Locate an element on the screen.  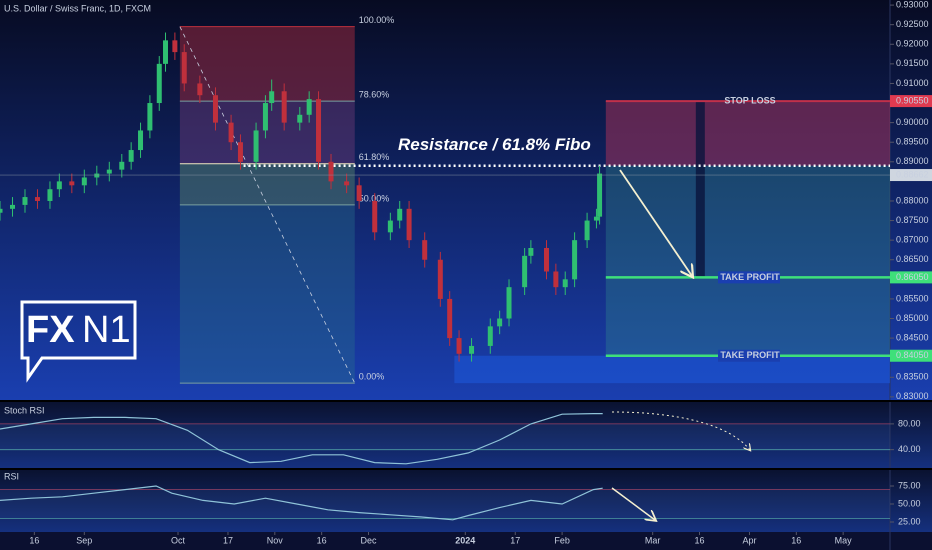
x-tick-label: Apr is located at coordinates (749, 540).